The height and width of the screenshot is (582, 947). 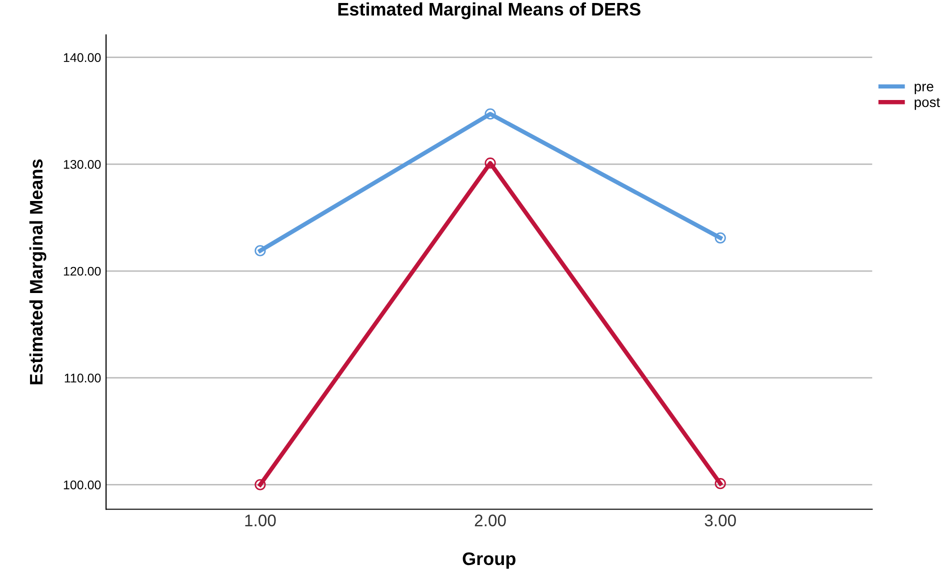 I want to click on legend-label: pre, so click(x=924, y=89).